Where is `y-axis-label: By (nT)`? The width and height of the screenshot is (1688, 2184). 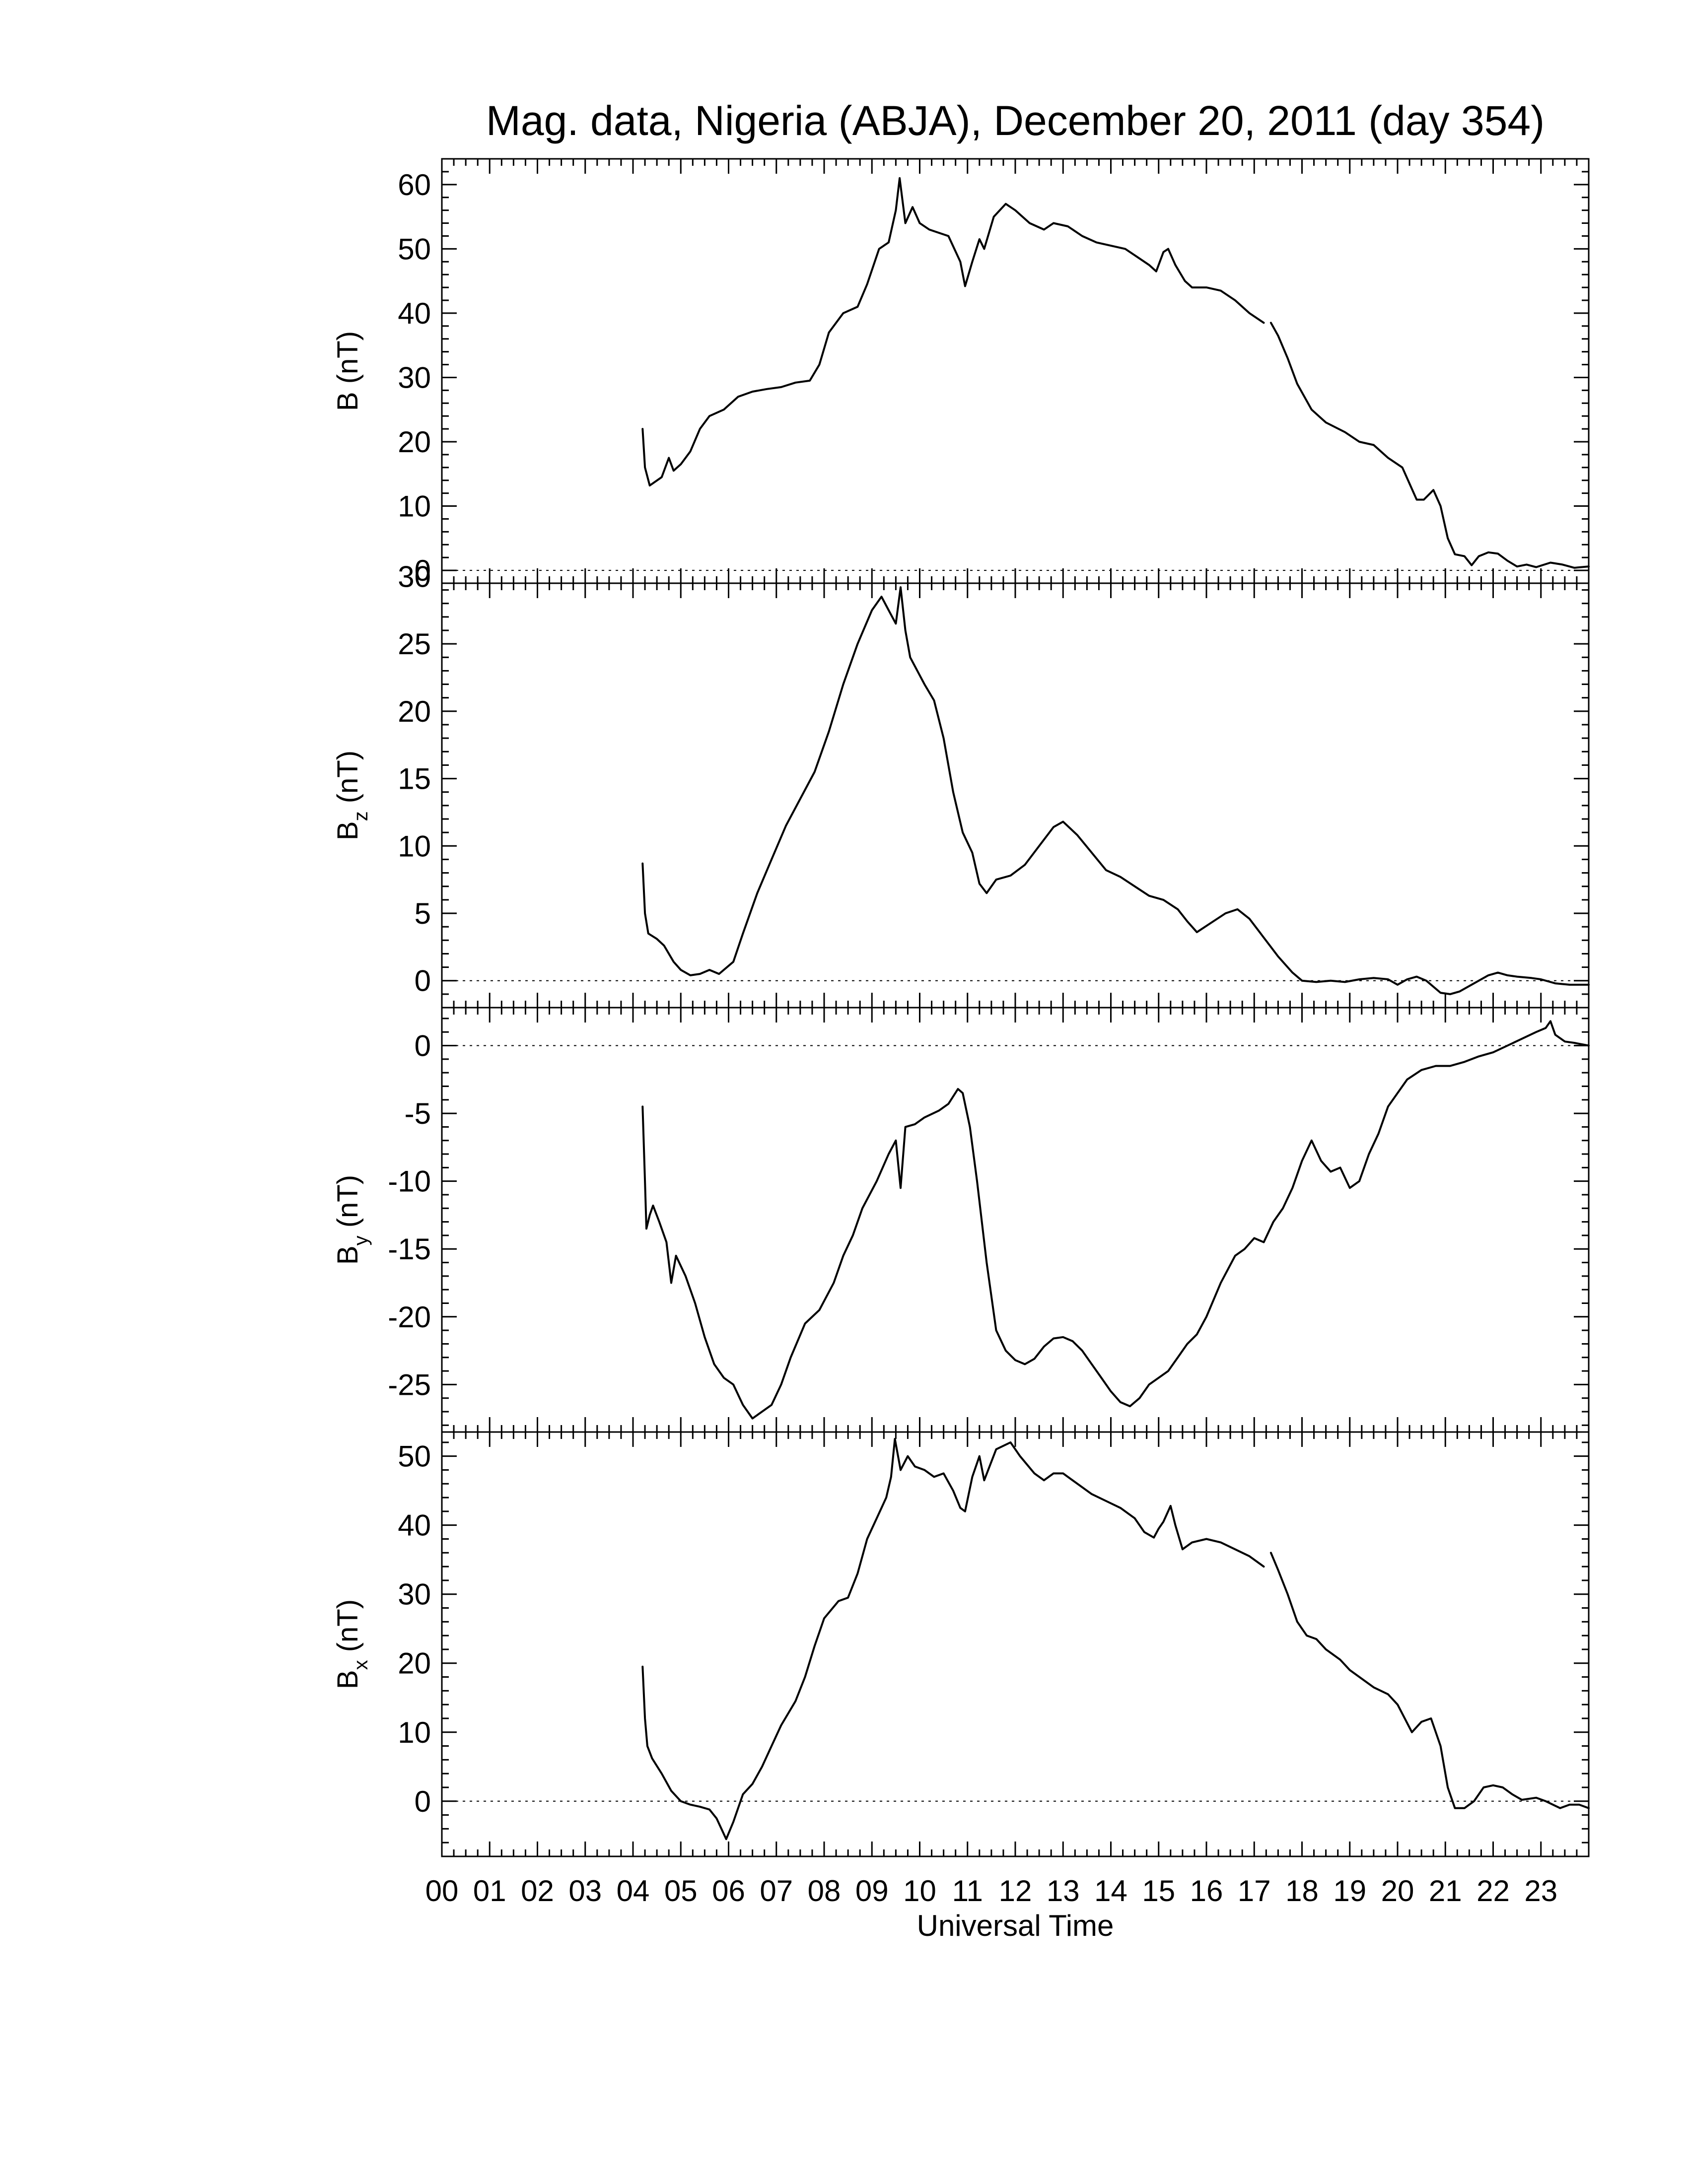
y-axis-label: By (nT) is located at coordinates (352, 1220).